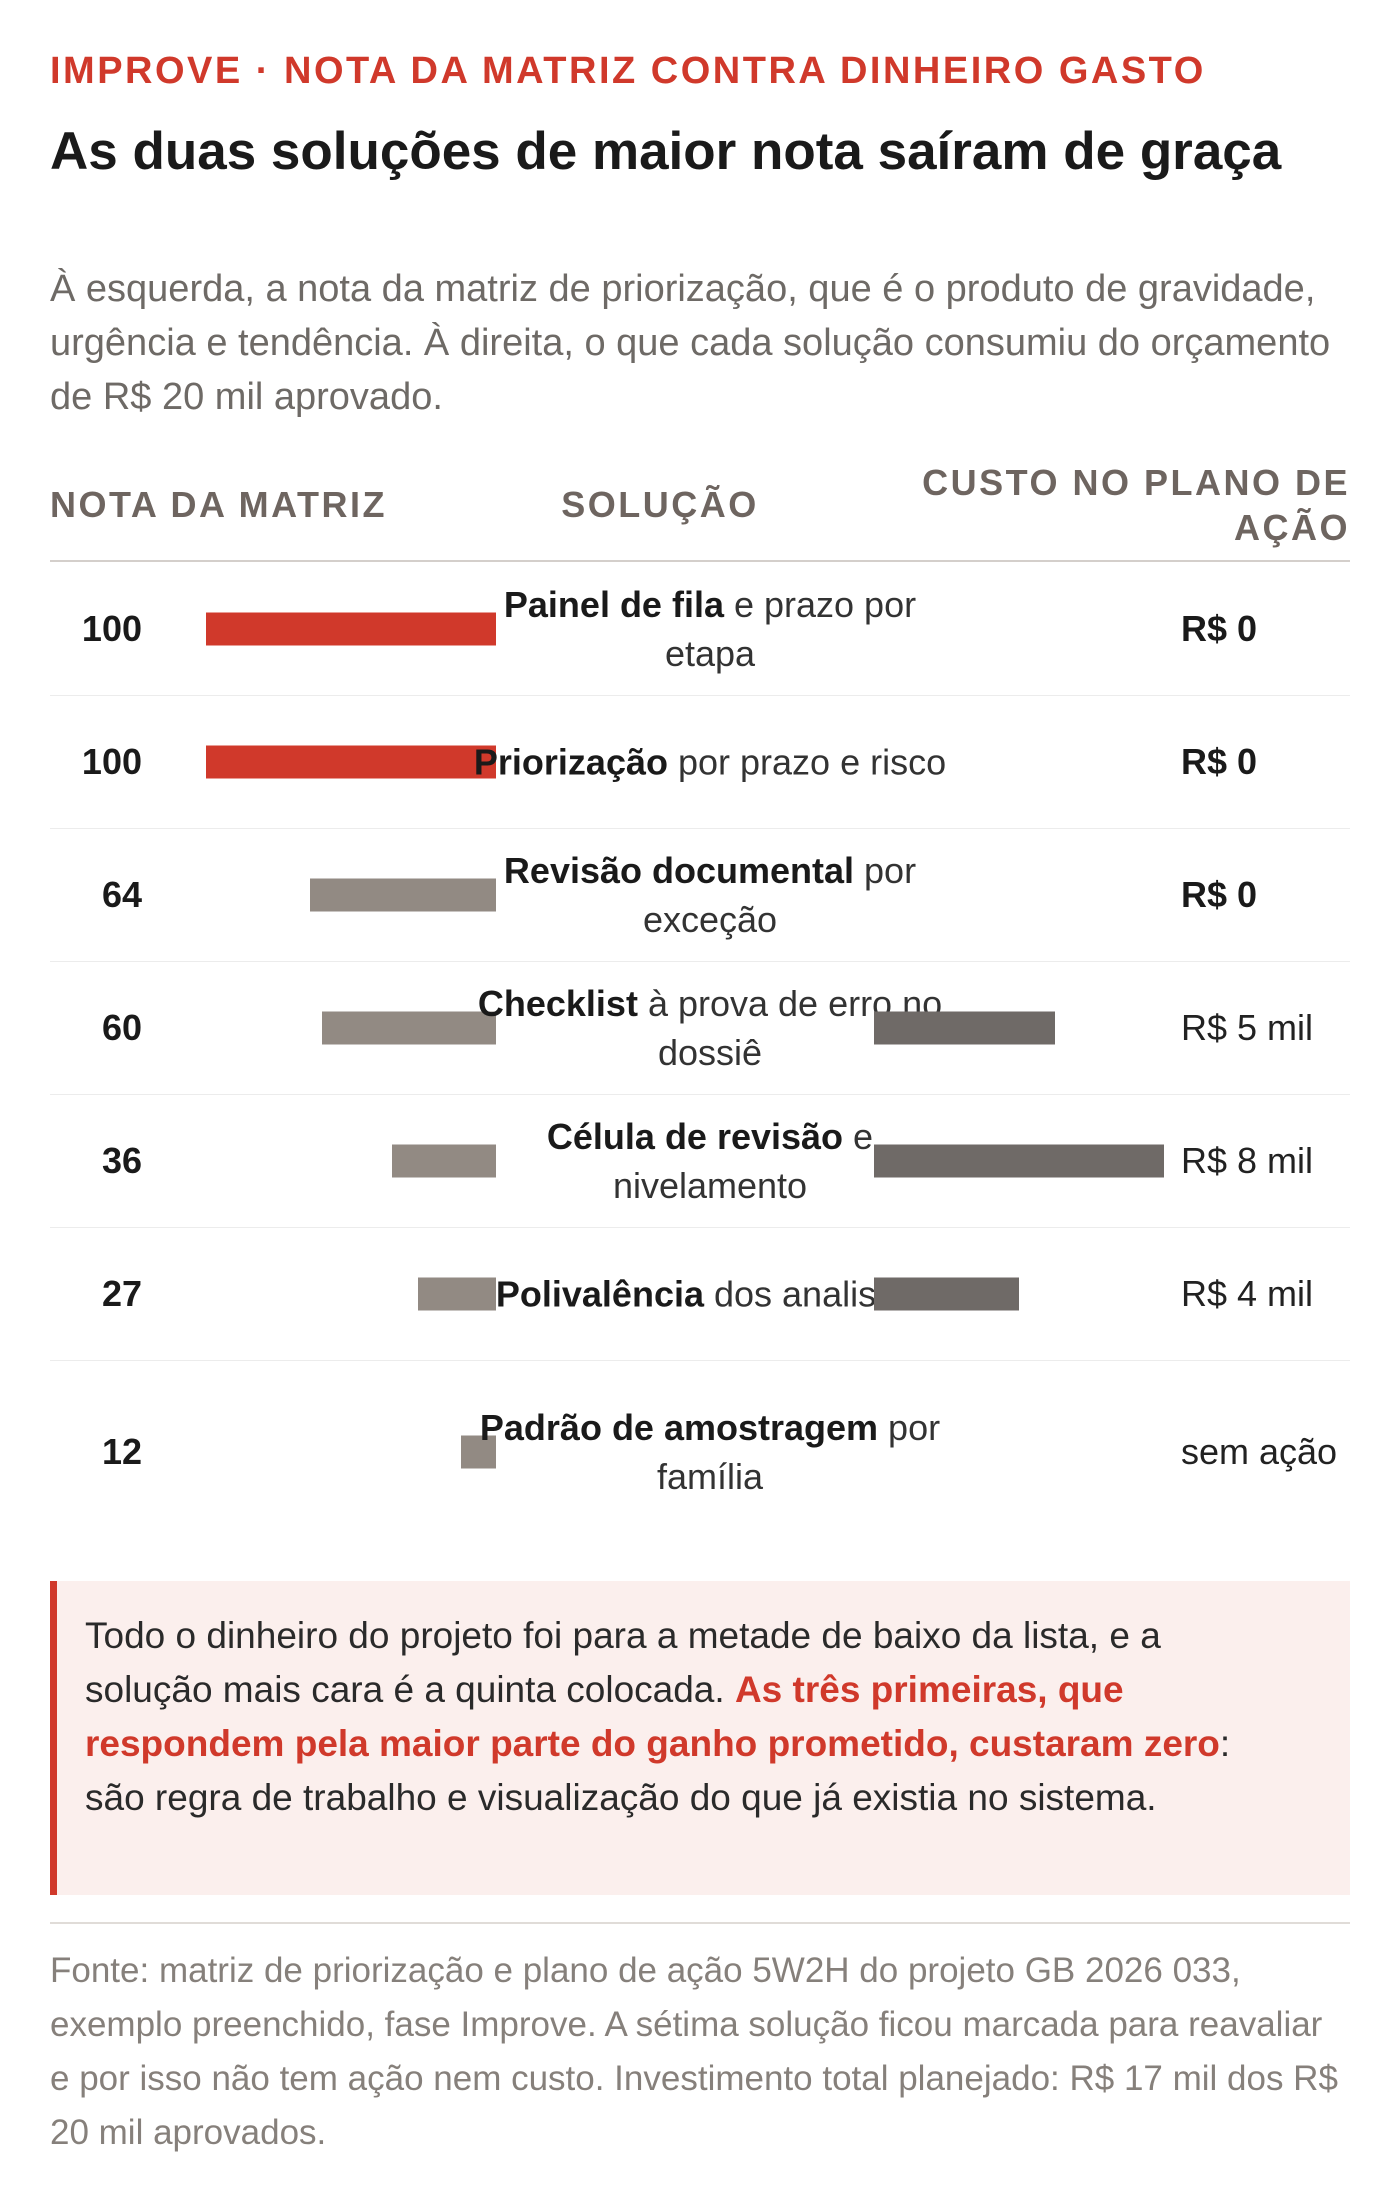 The image size is (1400, 2209). I want to click on cost-label: sem ação, so click(1259, 1451).